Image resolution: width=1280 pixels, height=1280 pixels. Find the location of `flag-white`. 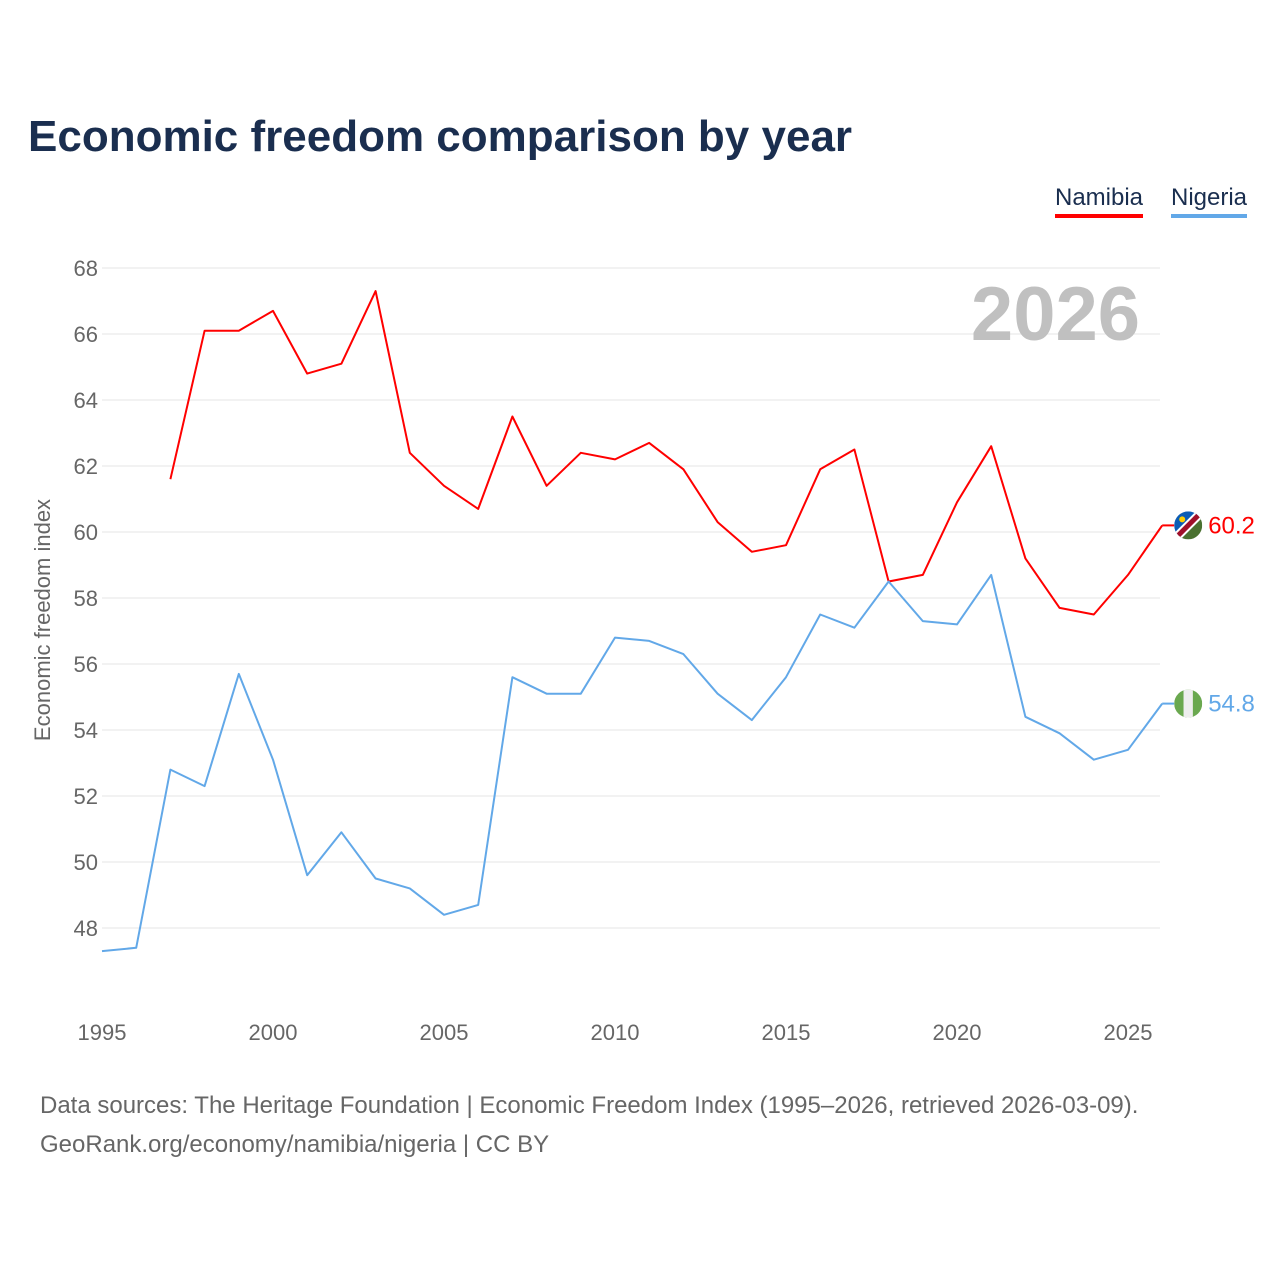

flag-white is located at coordinates (1188, 703).